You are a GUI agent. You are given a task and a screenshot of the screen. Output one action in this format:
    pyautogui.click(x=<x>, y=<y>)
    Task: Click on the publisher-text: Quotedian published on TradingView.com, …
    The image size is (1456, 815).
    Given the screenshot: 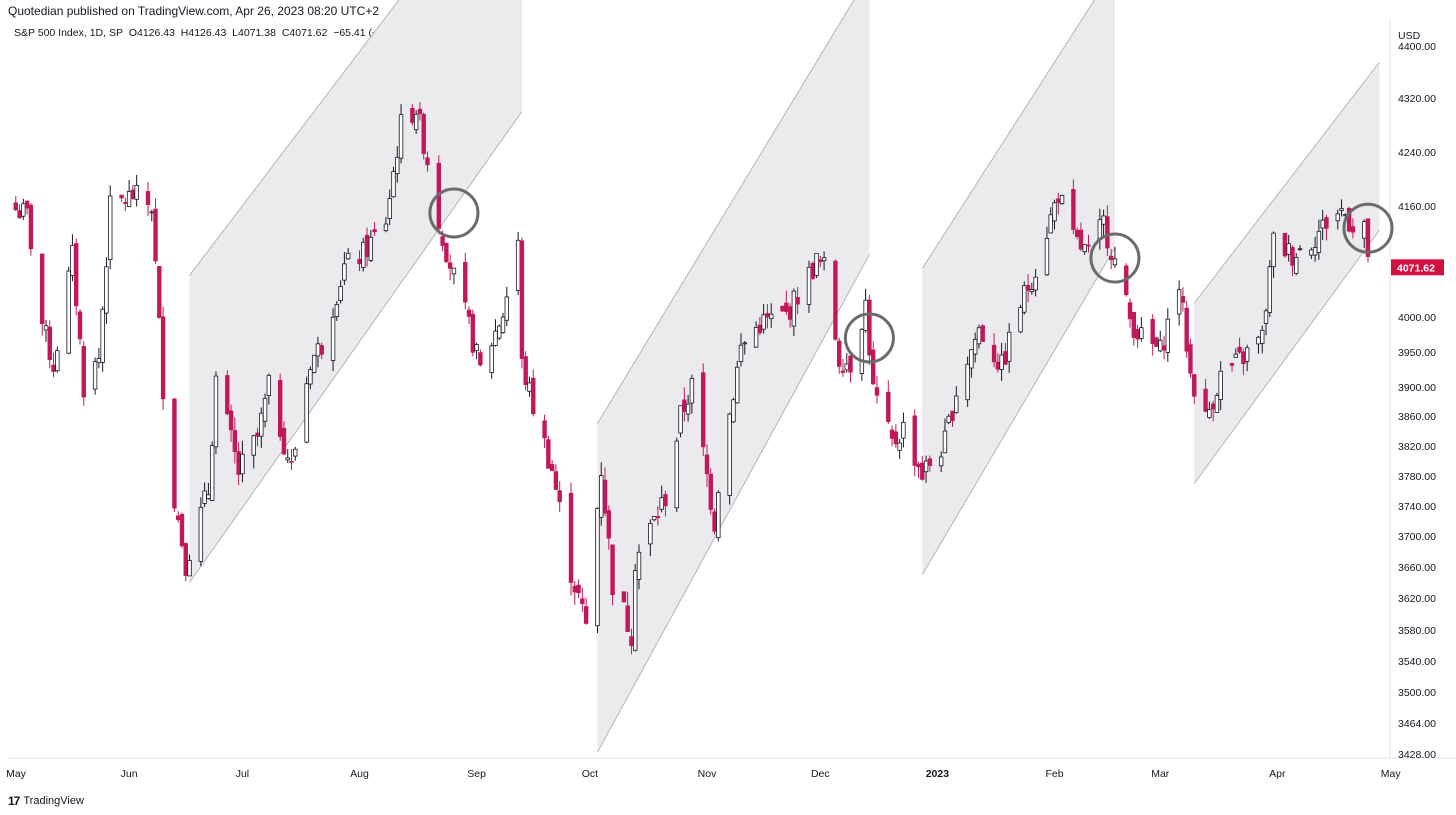 What is the action you would take?
    pyautogui.click(x=194, y=11)
    